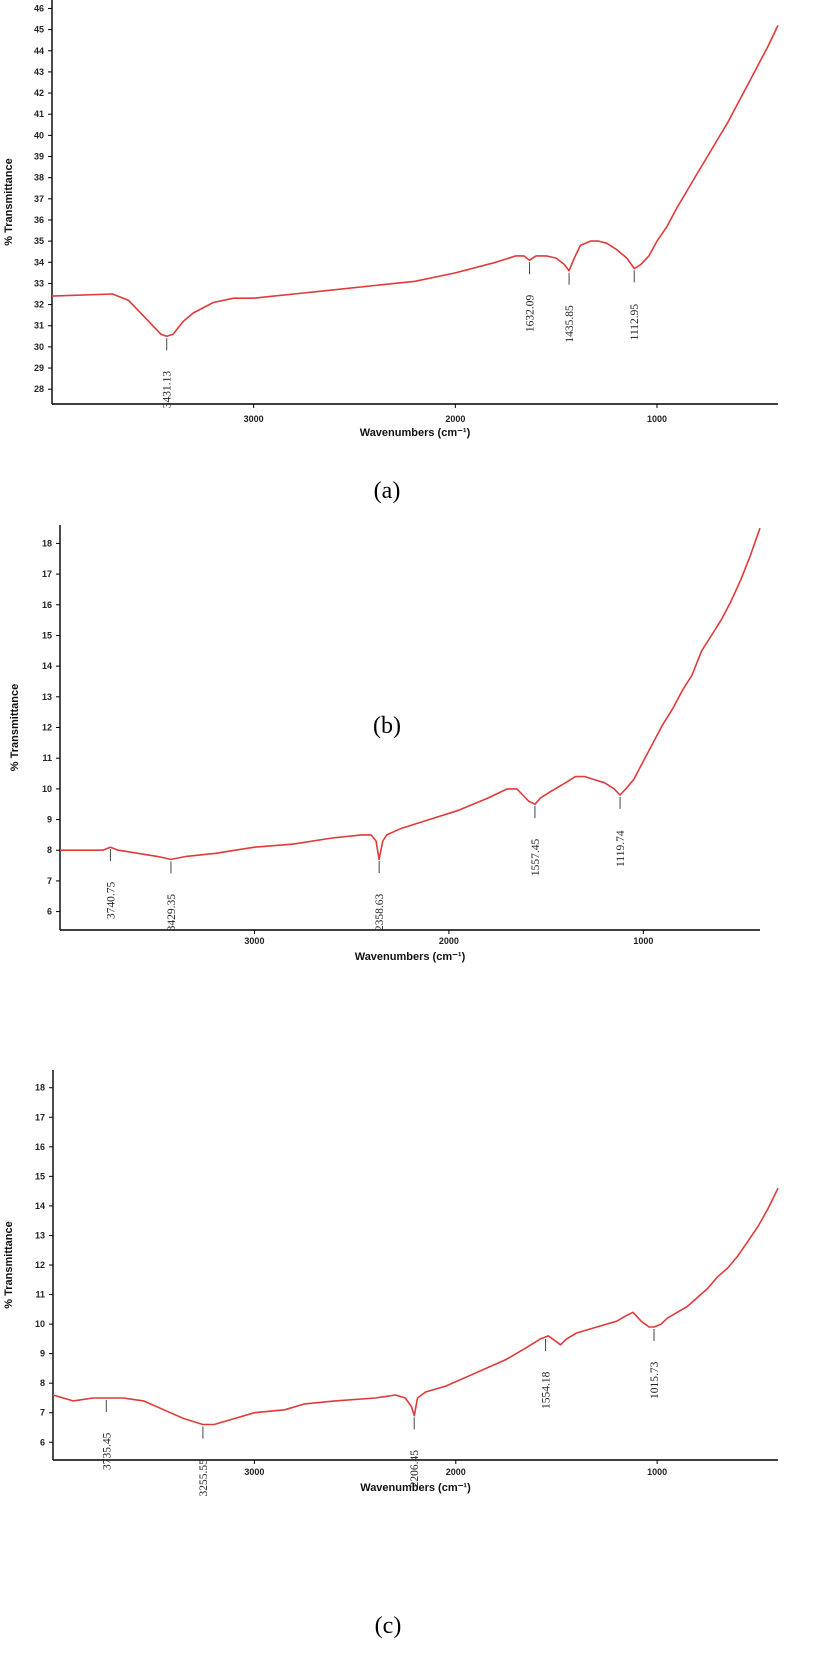 The image size is (826, 1662). Describe the element at coordinates (107, 1451) in the screenshot. I see `peak-label: 3735.45` at that location.